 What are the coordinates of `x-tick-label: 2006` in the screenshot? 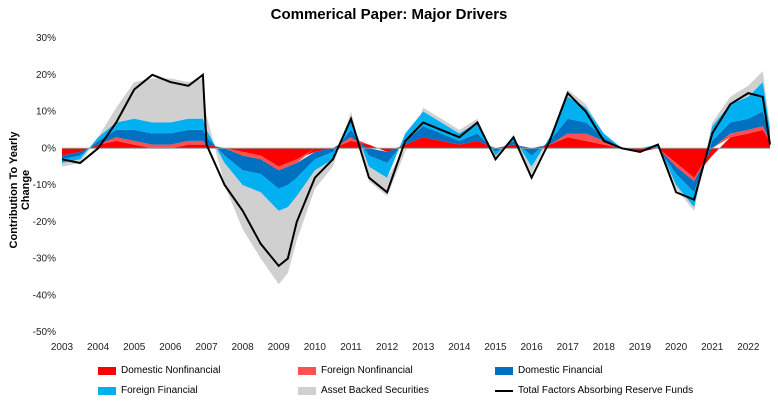 It's located at (170, 347).